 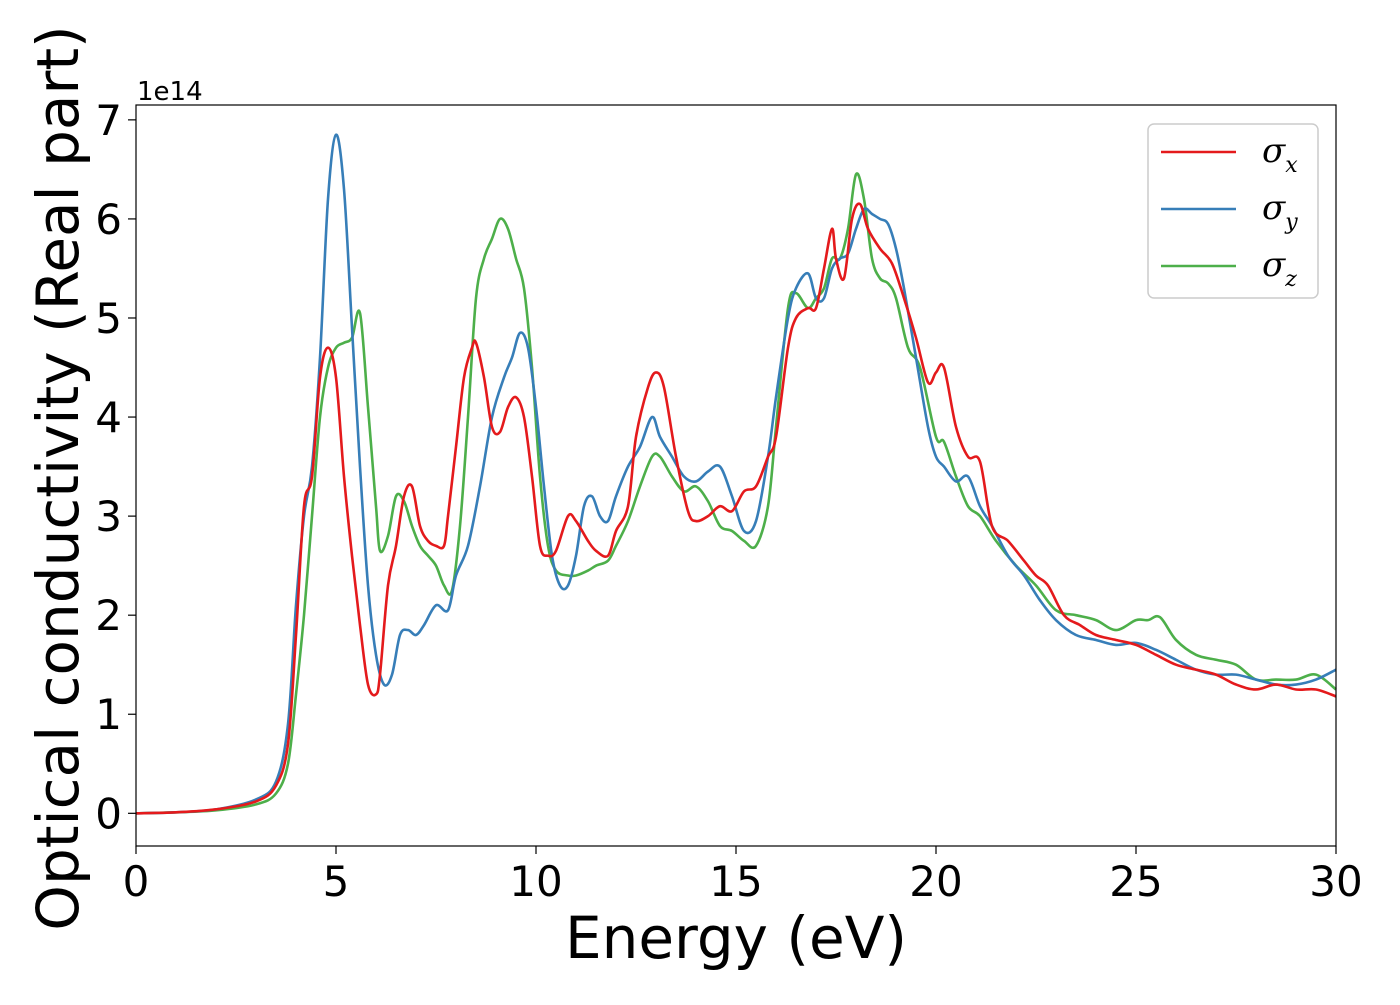 What do you see at coordinates (108, 714) in the screenshot?
I see `y-tick-label: 1` at bounding box center [108, 714].